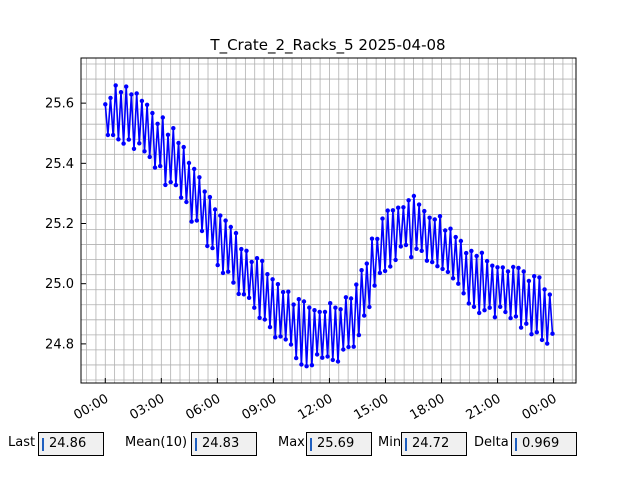 This screenshot has height=480, width=640. What do you see at coordinates (59, 104) in the screenshot?
I see `y-tick-label: 25.6` at bounding box center [59, 104].